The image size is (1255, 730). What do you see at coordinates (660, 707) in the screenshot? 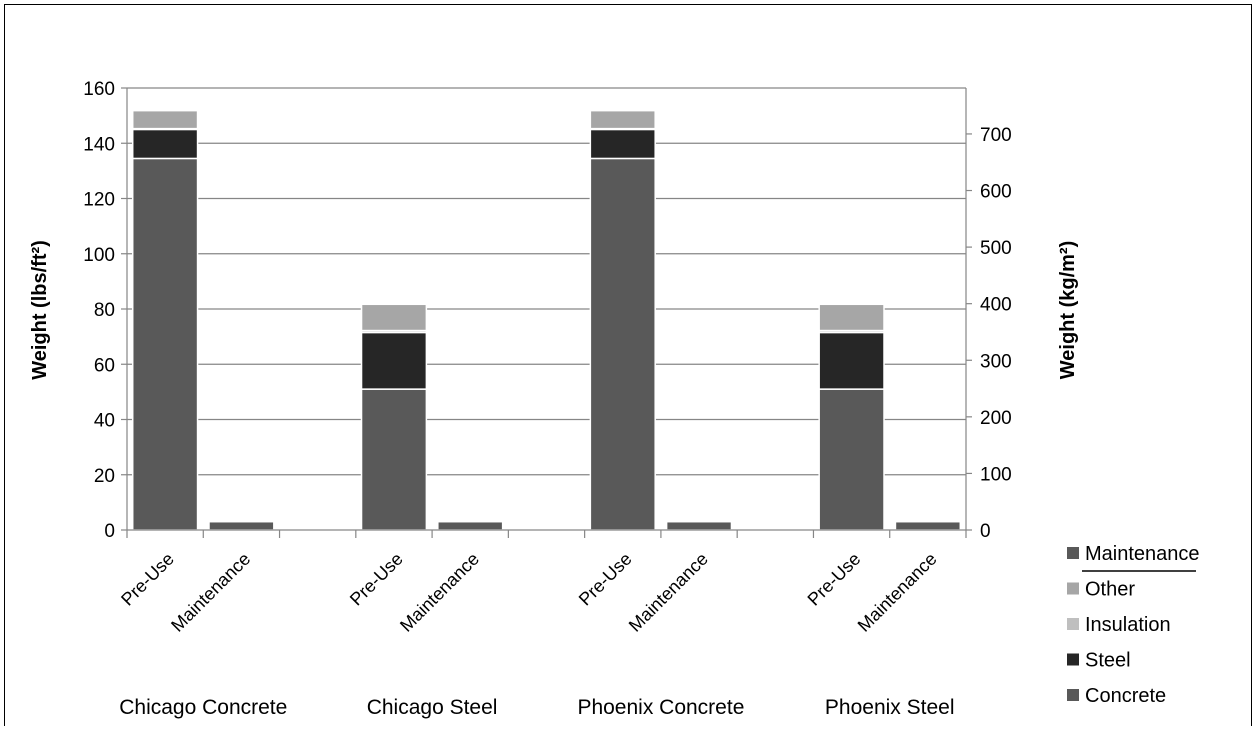
I see `x-group-label: Phoenix Concrete` at bounding box center [660, 707].